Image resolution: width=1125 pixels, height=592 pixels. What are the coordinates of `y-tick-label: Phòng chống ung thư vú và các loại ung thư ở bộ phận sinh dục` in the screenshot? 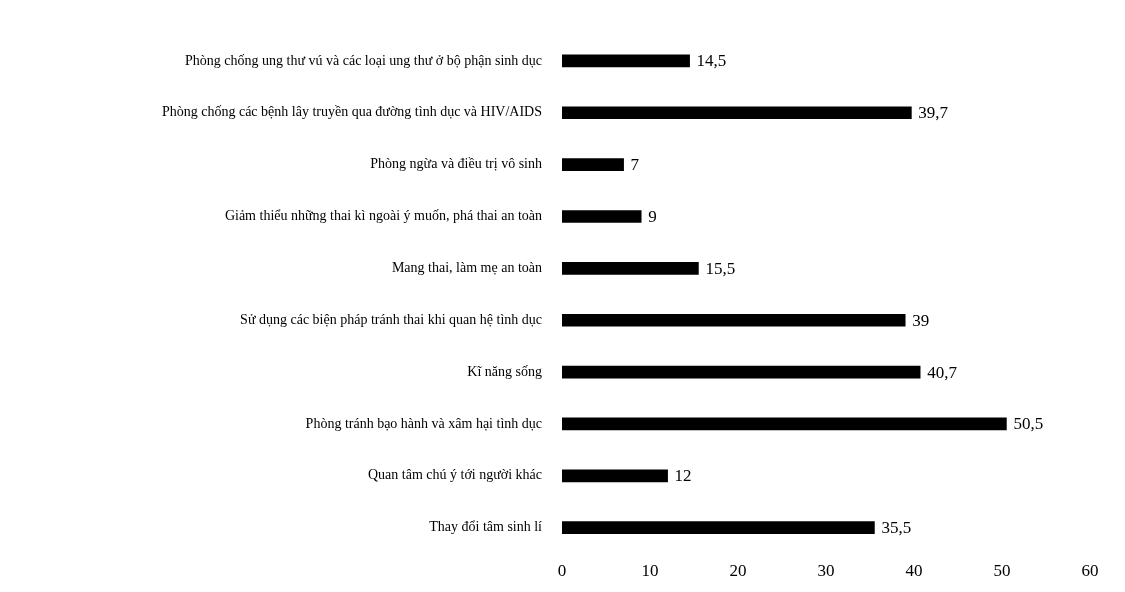 It's located at (363, 60).